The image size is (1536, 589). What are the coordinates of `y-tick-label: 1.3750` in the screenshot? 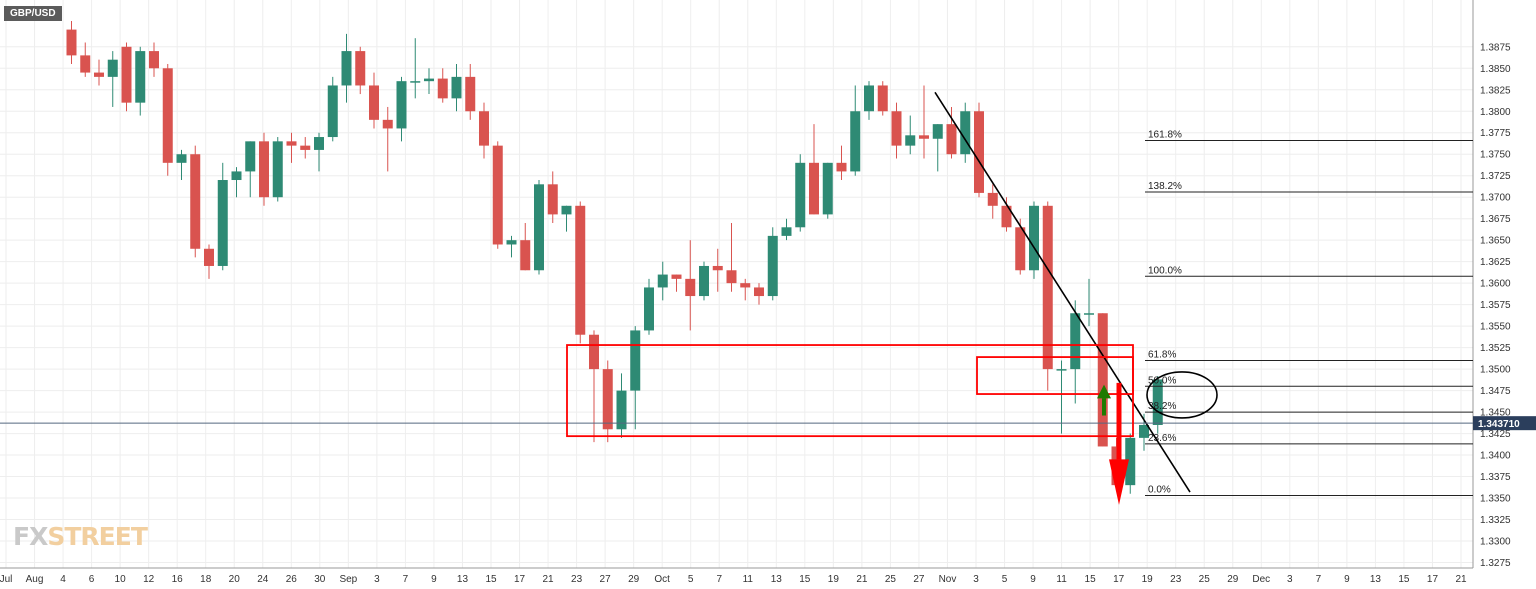 It's located at (1495, 155).